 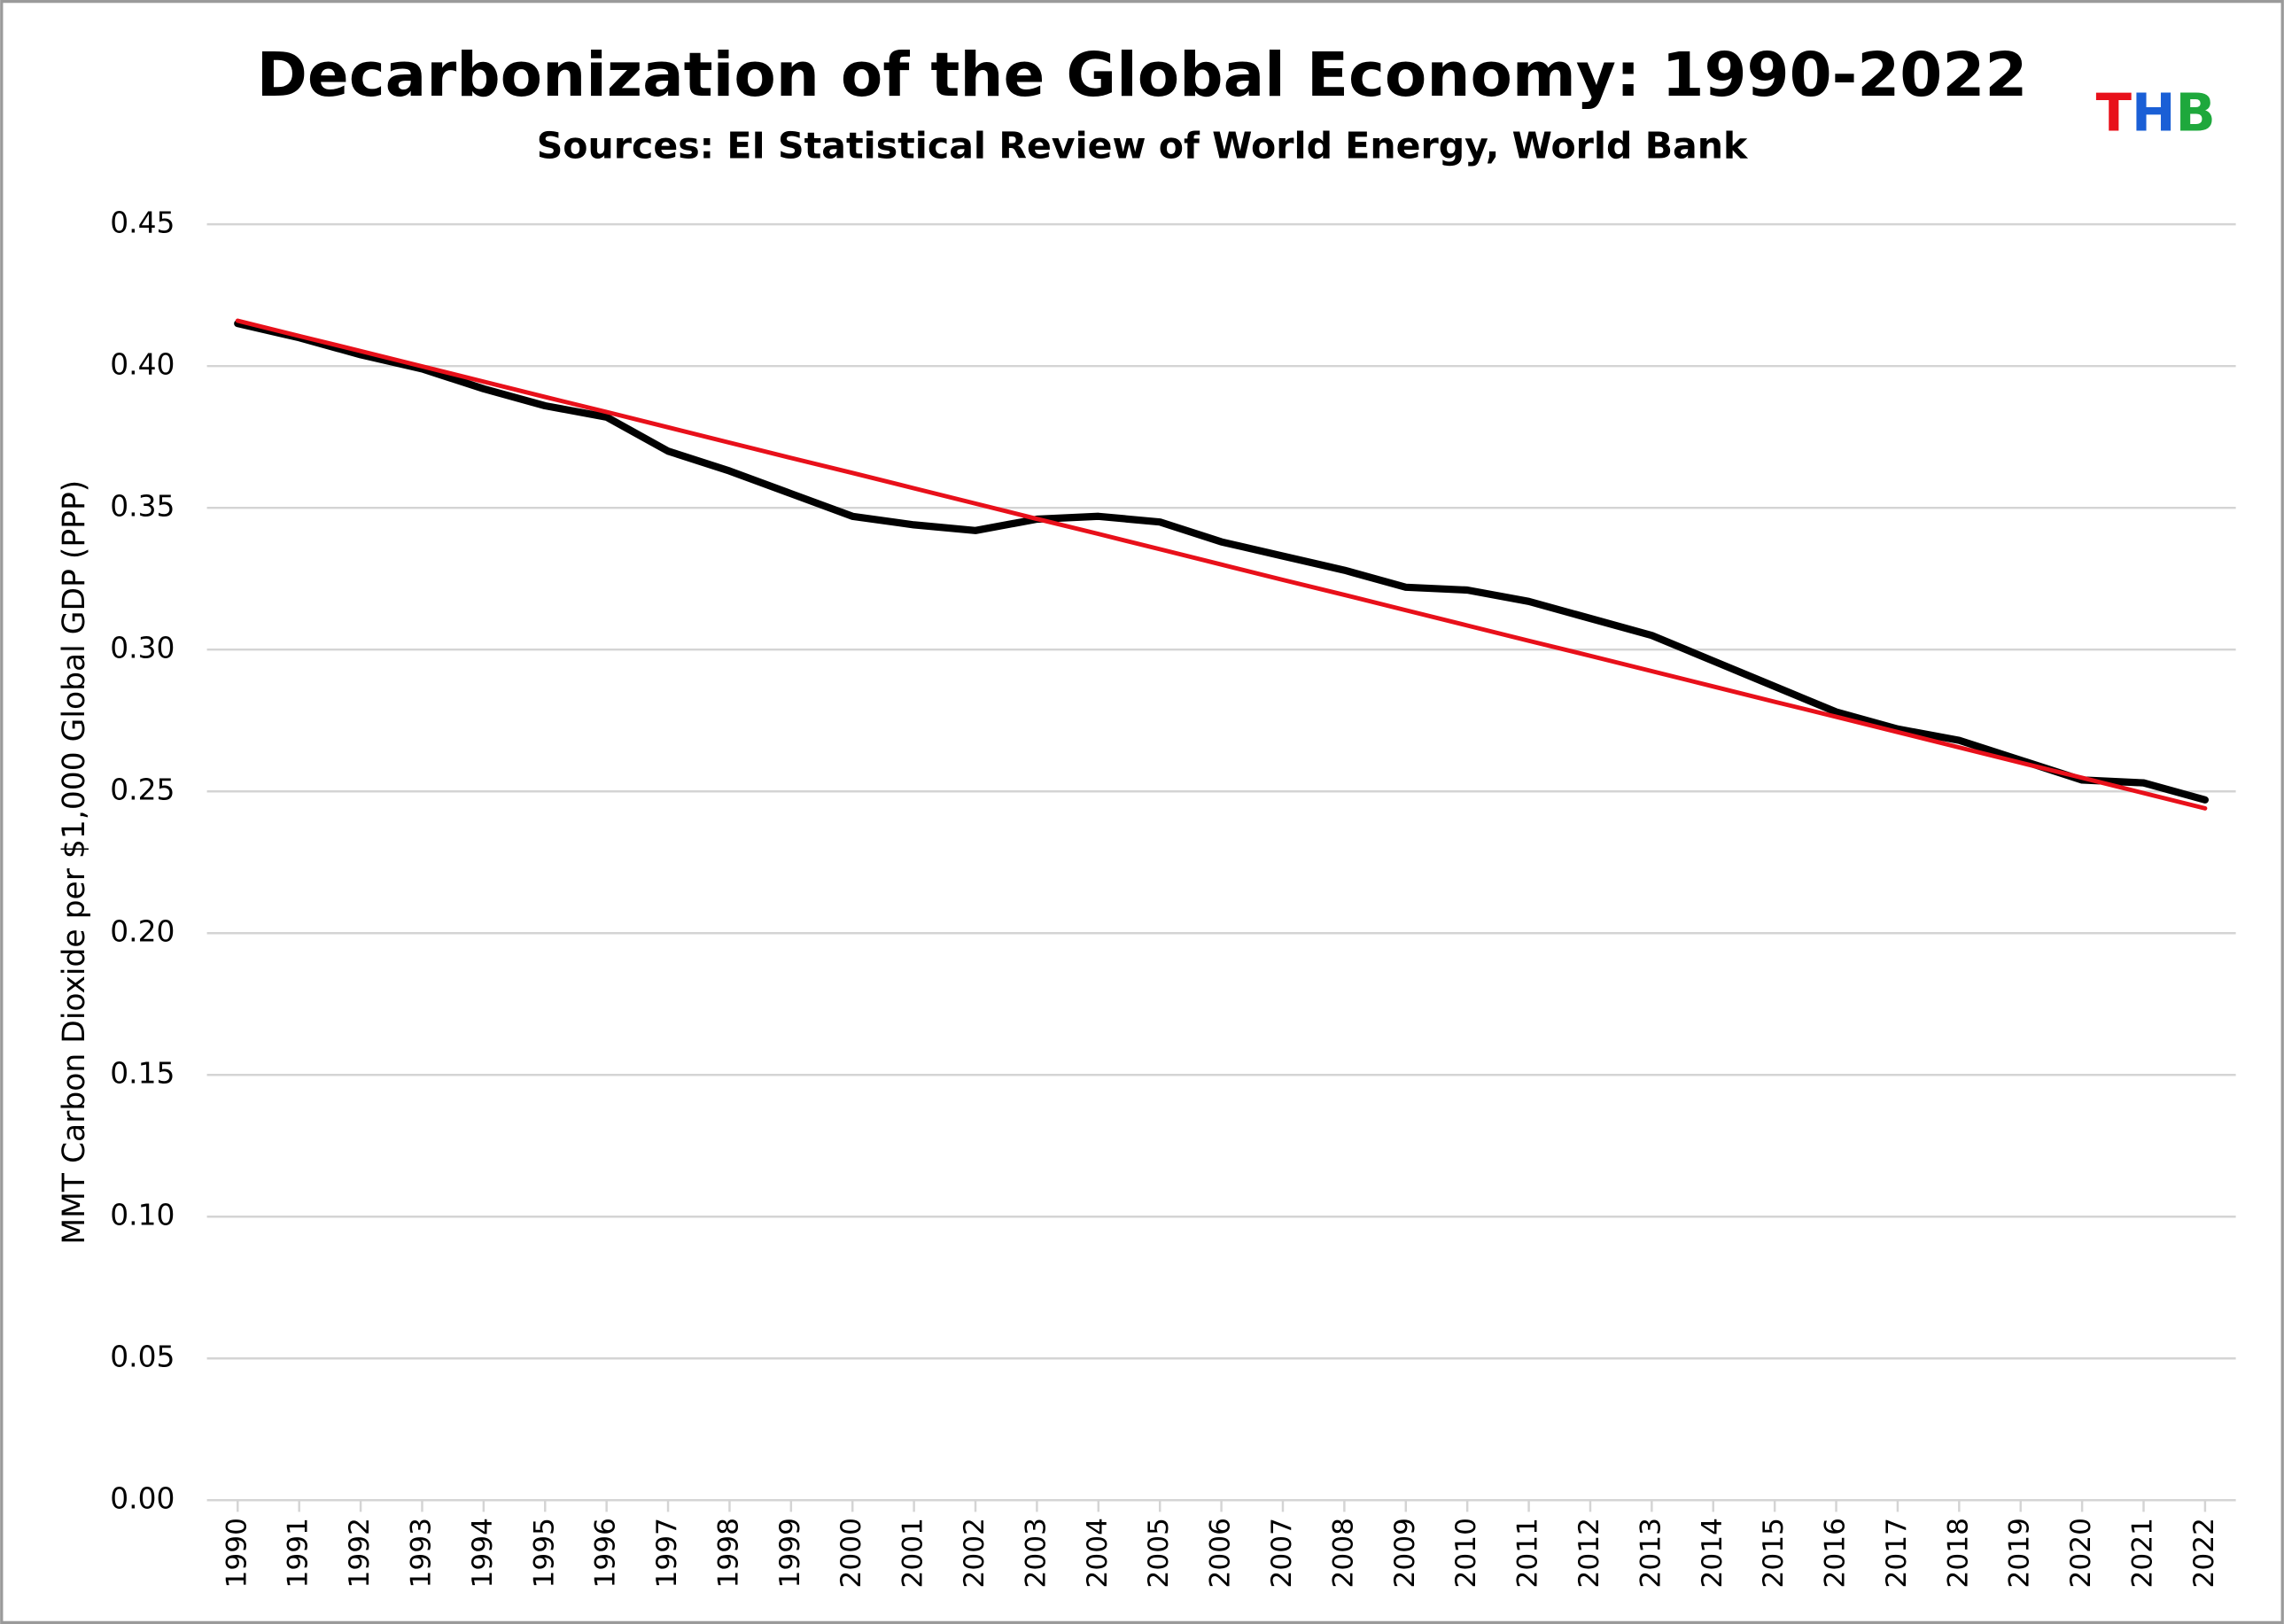 I want to click on x-tick-label: 2012, so click(x=1589, y=1553).